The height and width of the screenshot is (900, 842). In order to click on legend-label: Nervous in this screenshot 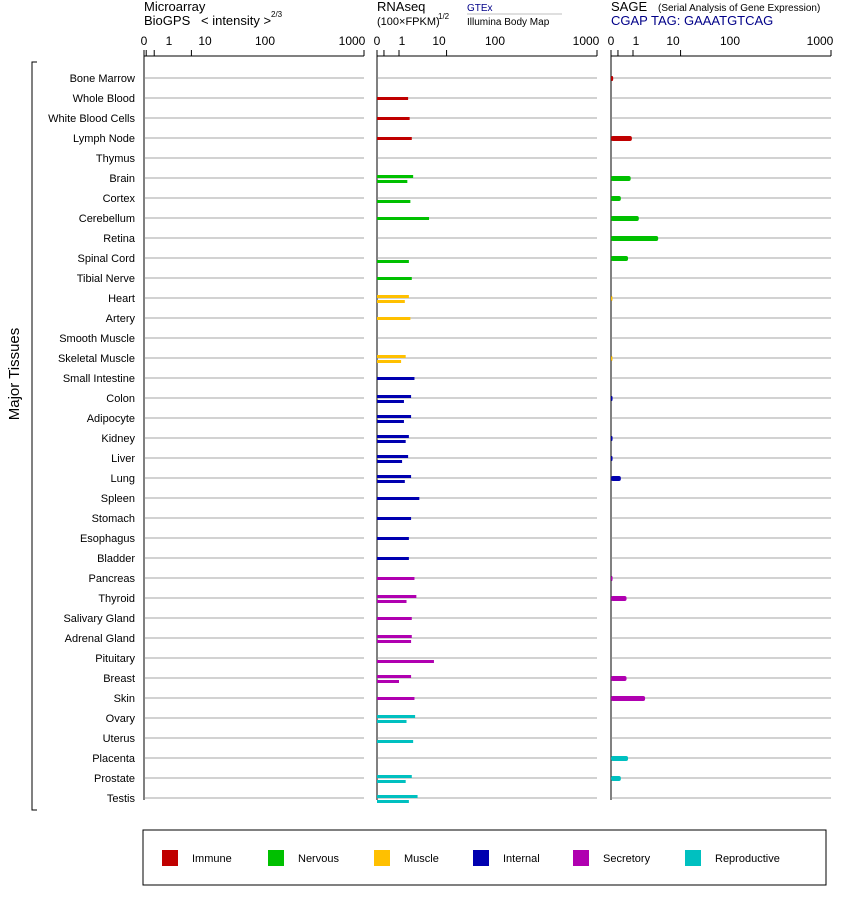, I will do `click(318, 859)`.